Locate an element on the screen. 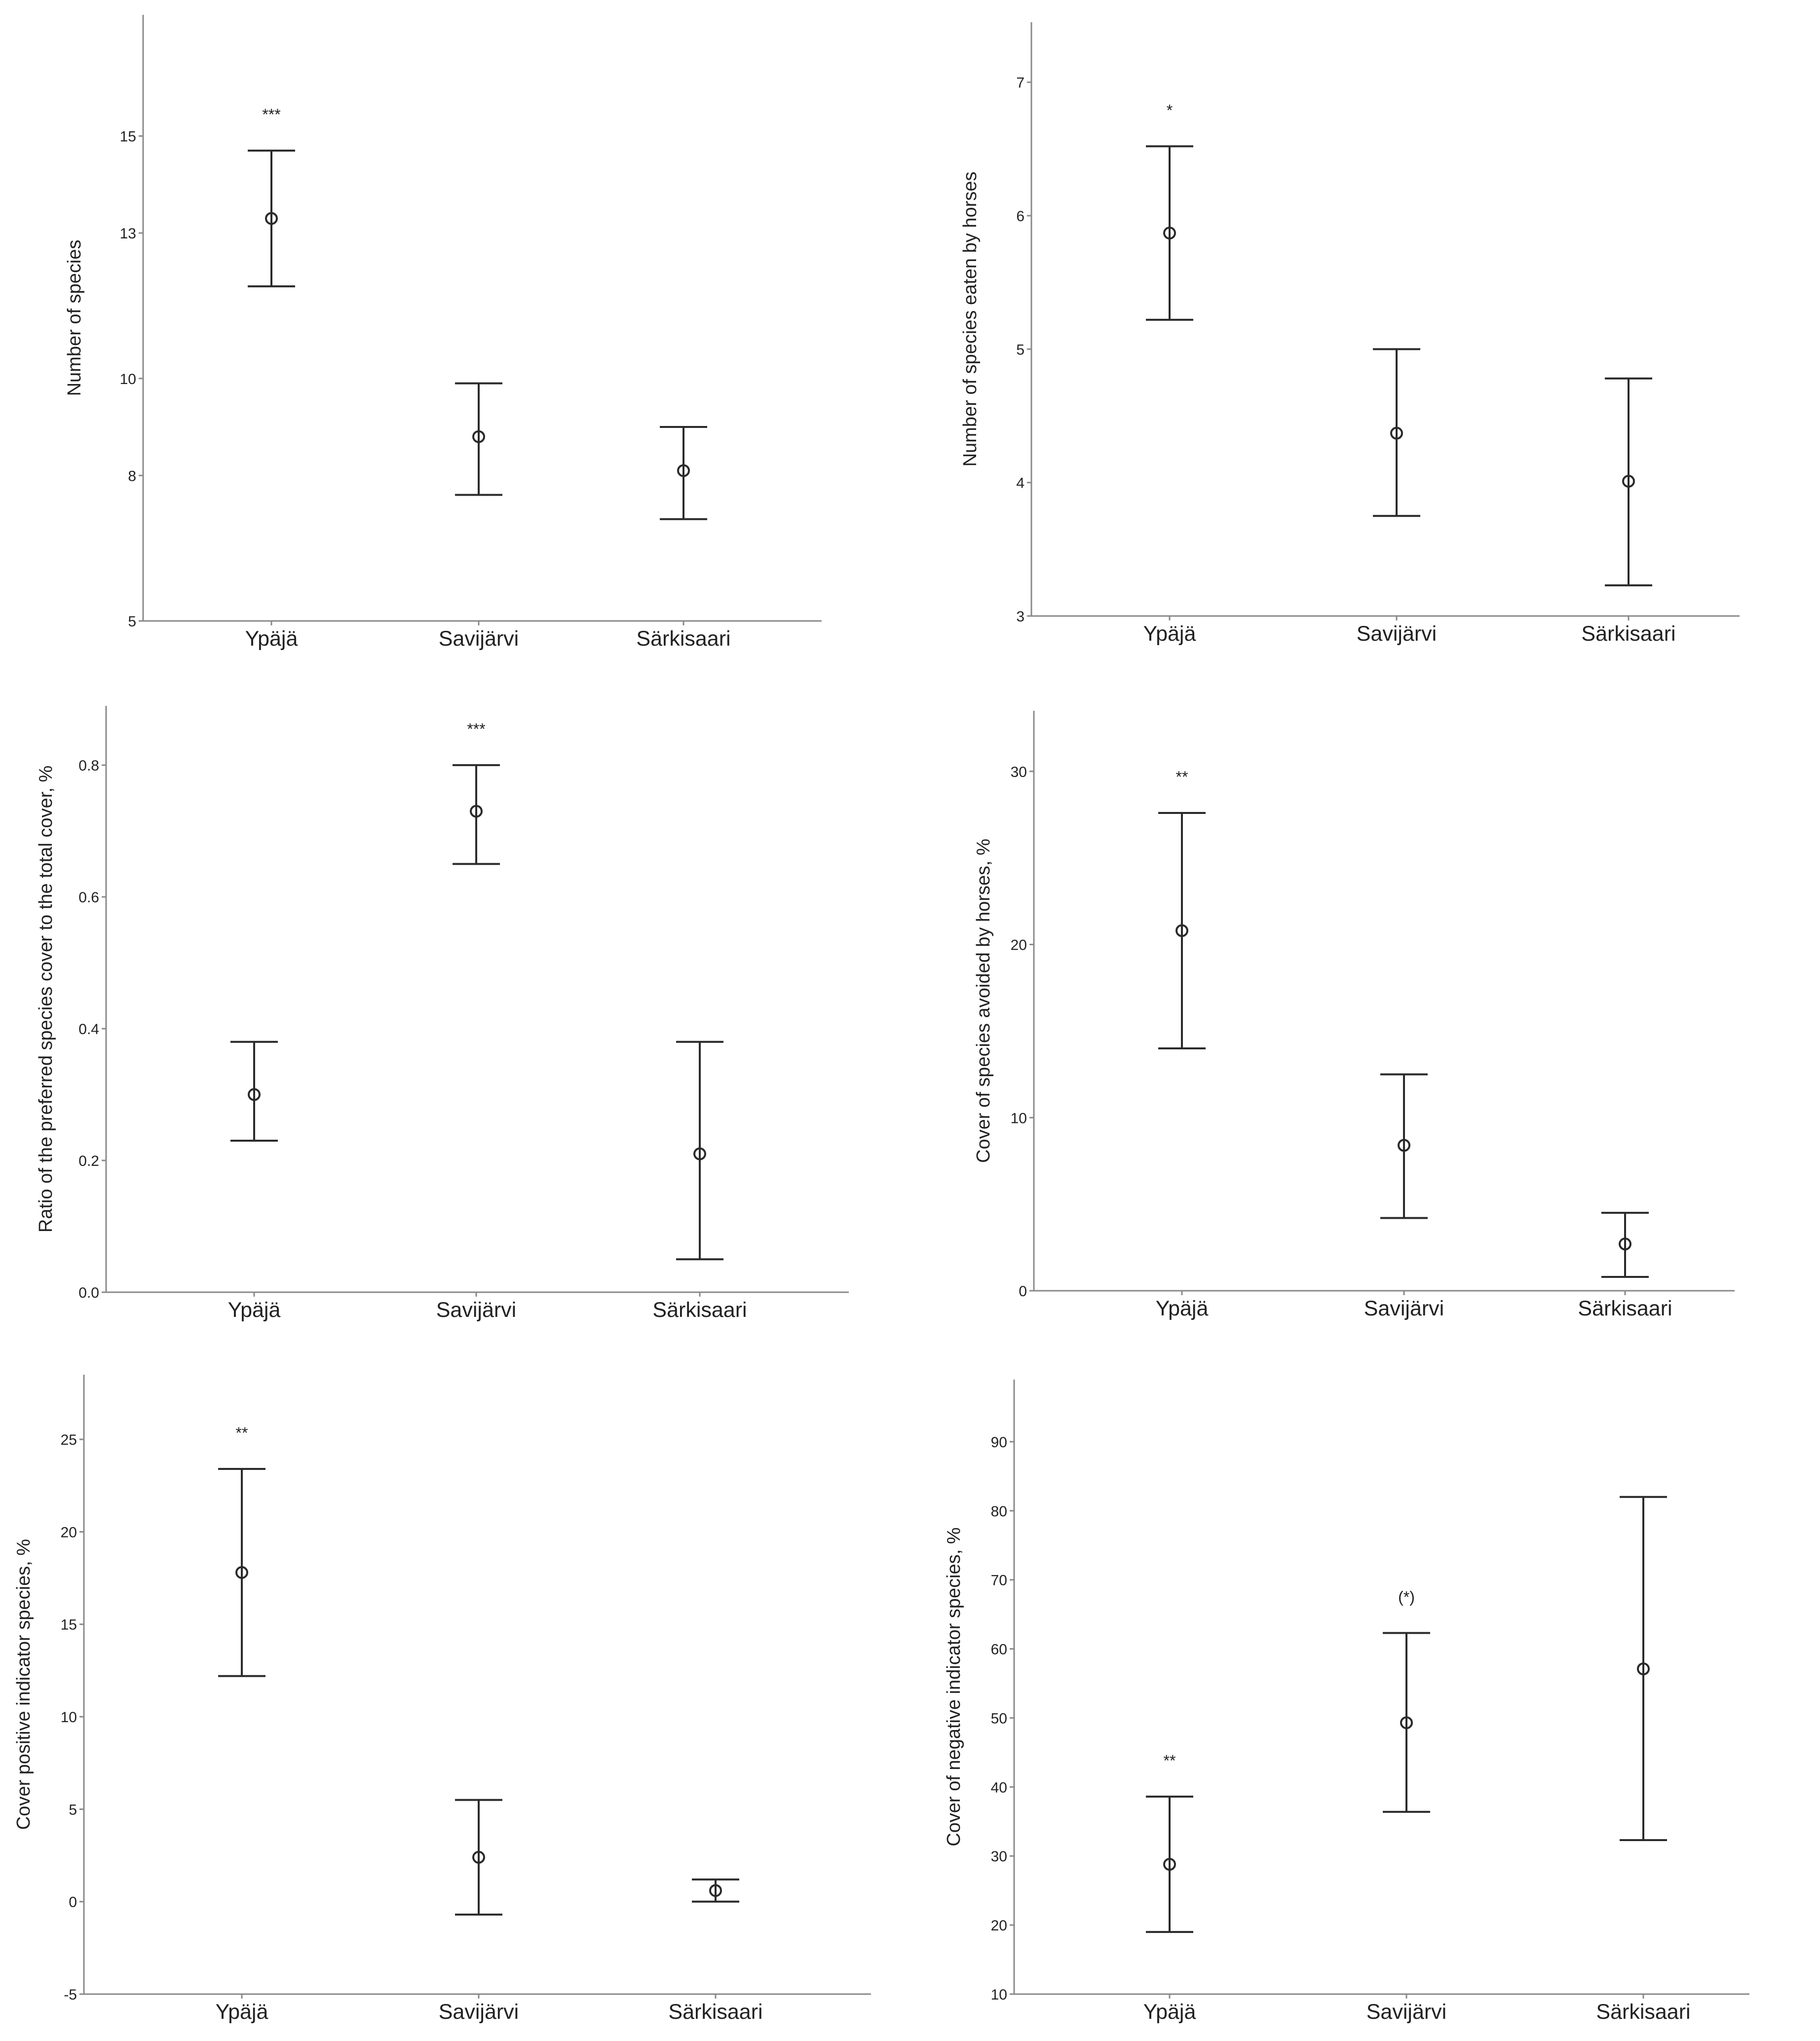  y-tick-label: 0.6 is located at coordinates (88, 898).